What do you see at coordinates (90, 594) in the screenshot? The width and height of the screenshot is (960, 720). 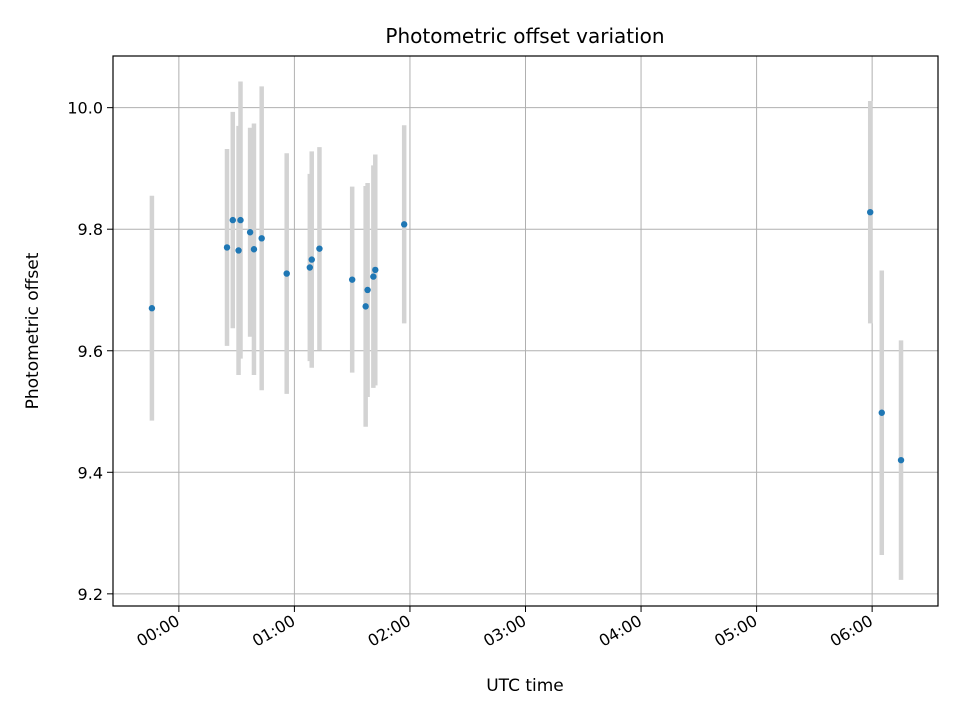 I see `y-tick-label: 9.2` at bounding box center [90, 594].